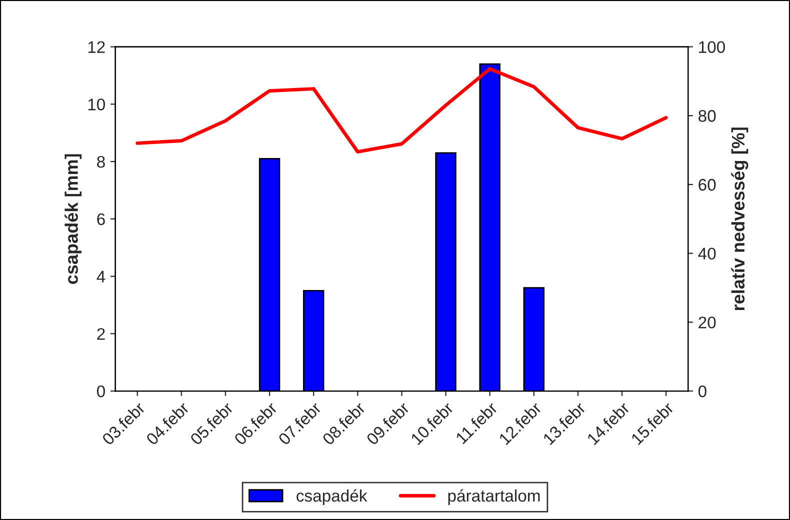  I want to click on y2-tick-label: 80, so click(707, 116).